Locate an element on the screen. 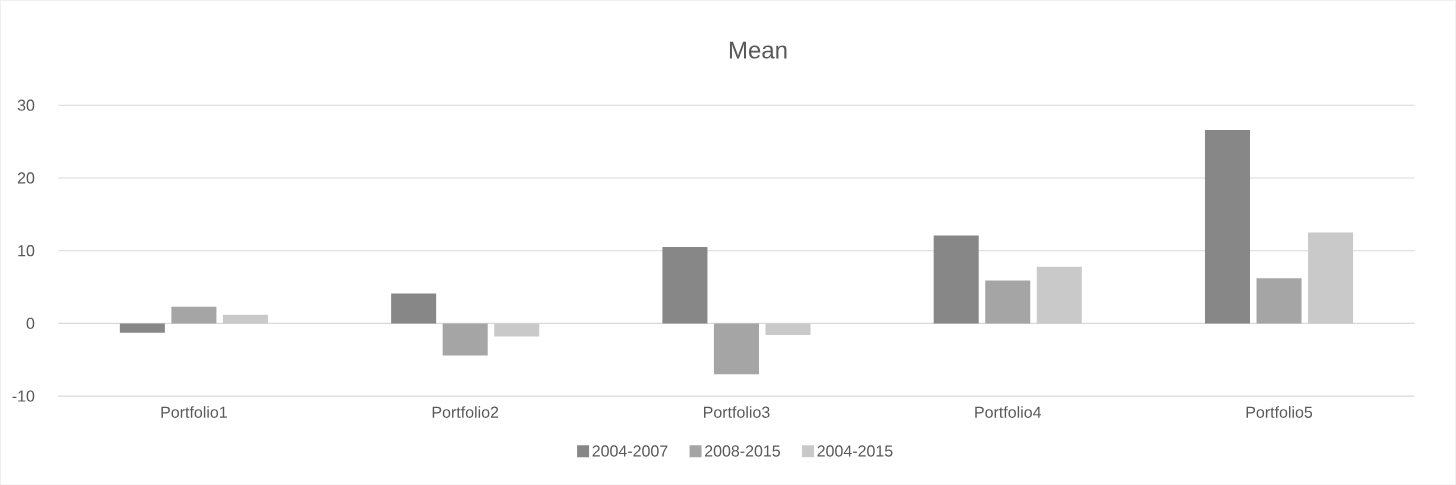  y-tick-label: 10 is located at coordinates (26, 250).